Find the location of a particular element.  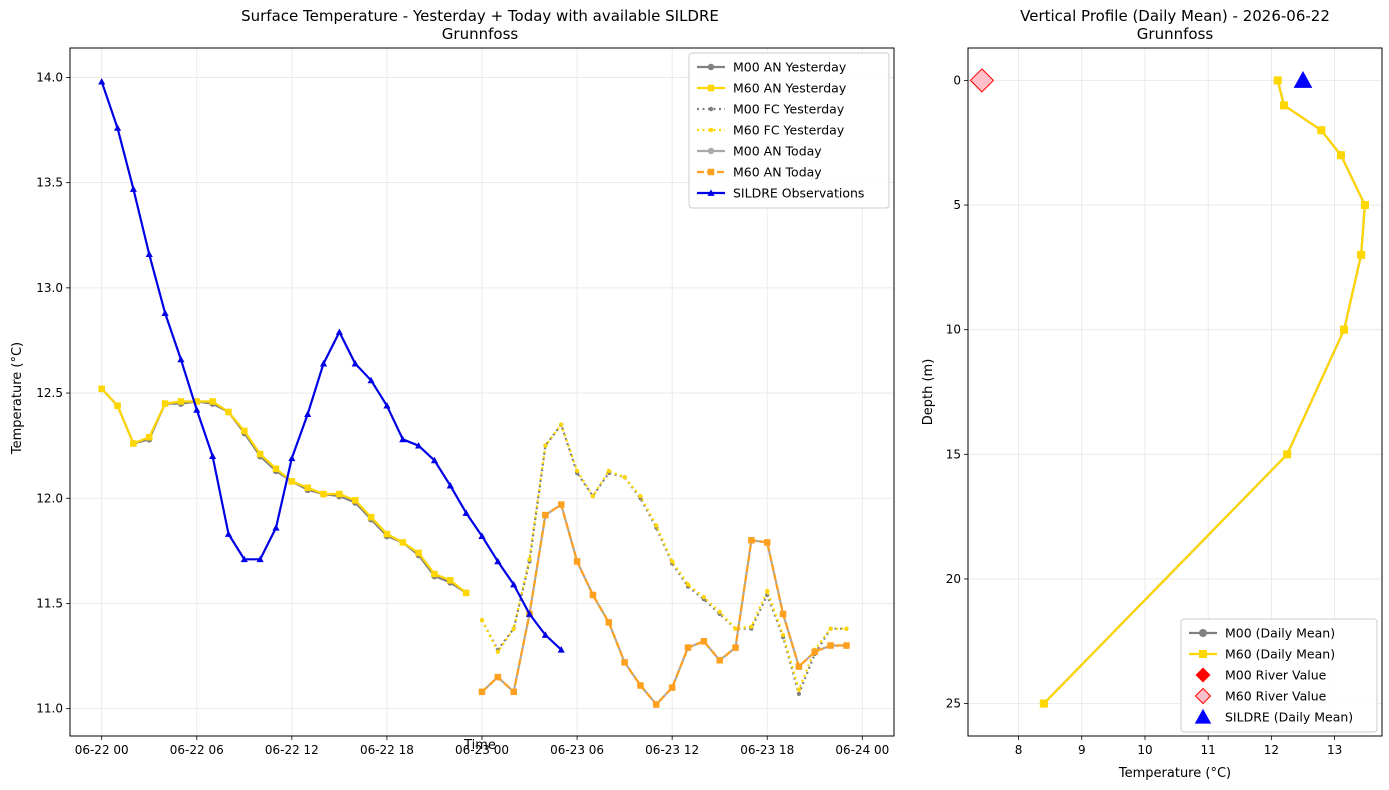

left-legend-box is located at coordinates (789, 130).